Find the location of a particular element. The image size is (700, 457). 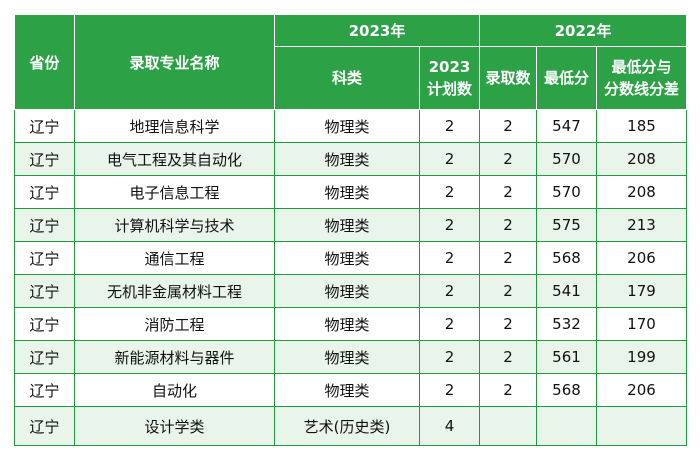

table-row: 辽宁 地理信息科学 物理类 2 2 547 185 is located at coordinates (350, 126).